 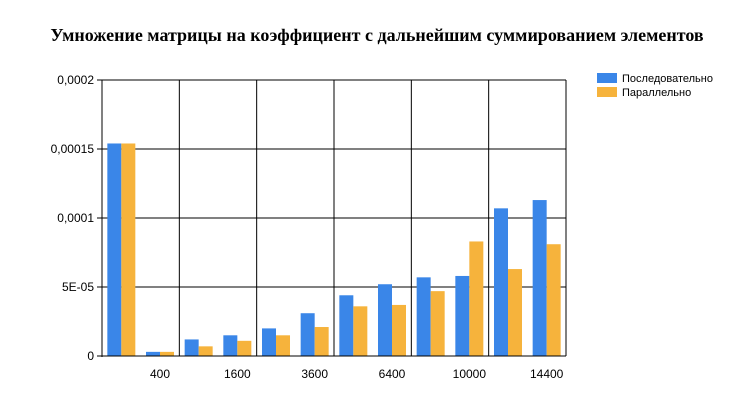 What do you see at coordinates (78, 287) in the screenshot?
I see `y-tick-label: 5E-05` at bounding box center [78, 287].